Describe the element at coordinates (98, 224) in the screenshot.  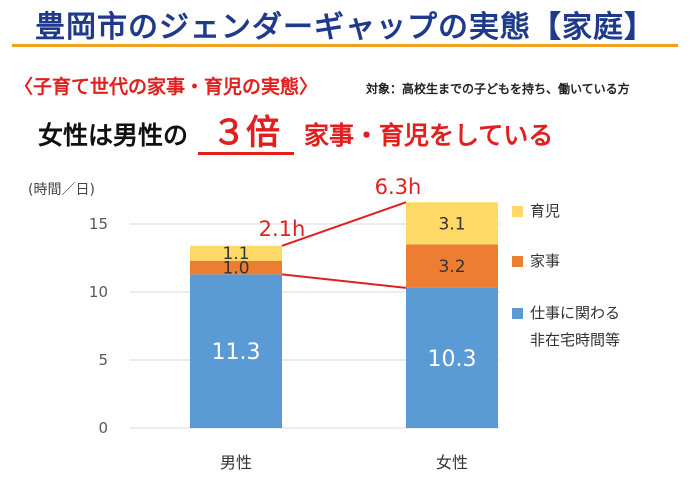
I see `y-tick-label: 15` at that location.